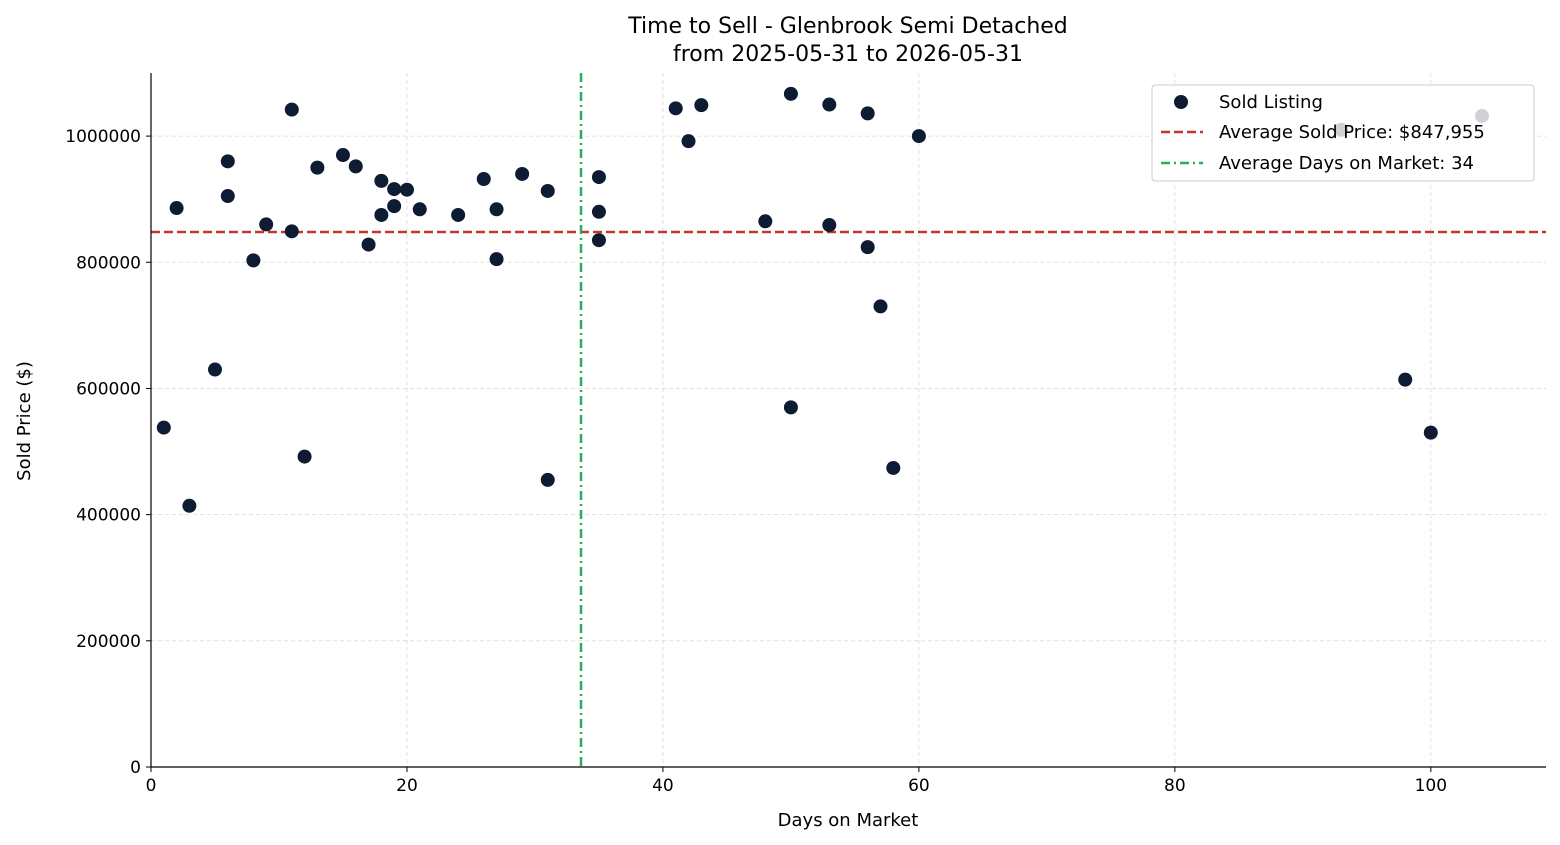 This screenshot has width=1560, height=845. Describe the element at coordinates (24, 421) in the screenshot. I see `y-axis-label: Sold Price ($)` at that location.